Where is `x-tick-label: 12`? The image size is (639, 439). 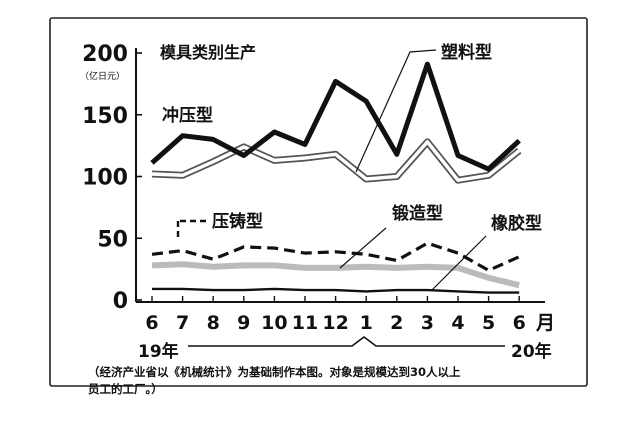
x-tick-label: 12 is located at coordinates (335, 323).